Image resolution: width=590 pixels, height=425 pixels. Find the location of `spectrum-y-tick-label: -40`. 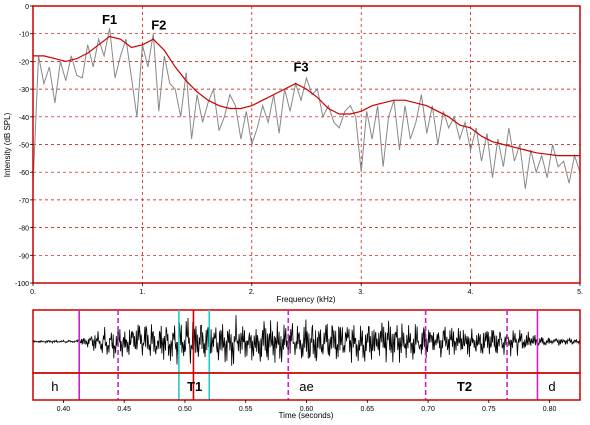

spectrum-y-tick-label: -40 is located at coordinates (24, 118).